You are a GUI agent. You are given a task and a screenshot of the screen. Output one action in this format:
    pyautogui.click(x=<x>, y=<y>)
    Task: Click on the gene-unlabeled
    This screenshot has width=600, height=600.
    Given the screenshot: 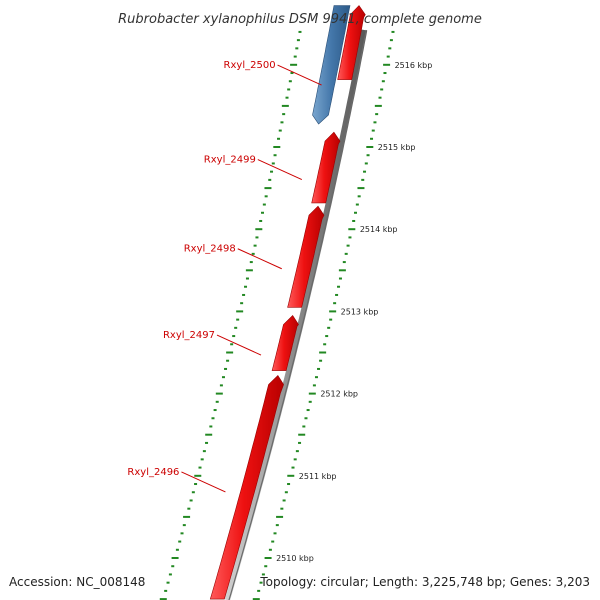 What is the action you would take?
    pyautogui.click(x=351, y=42)
    